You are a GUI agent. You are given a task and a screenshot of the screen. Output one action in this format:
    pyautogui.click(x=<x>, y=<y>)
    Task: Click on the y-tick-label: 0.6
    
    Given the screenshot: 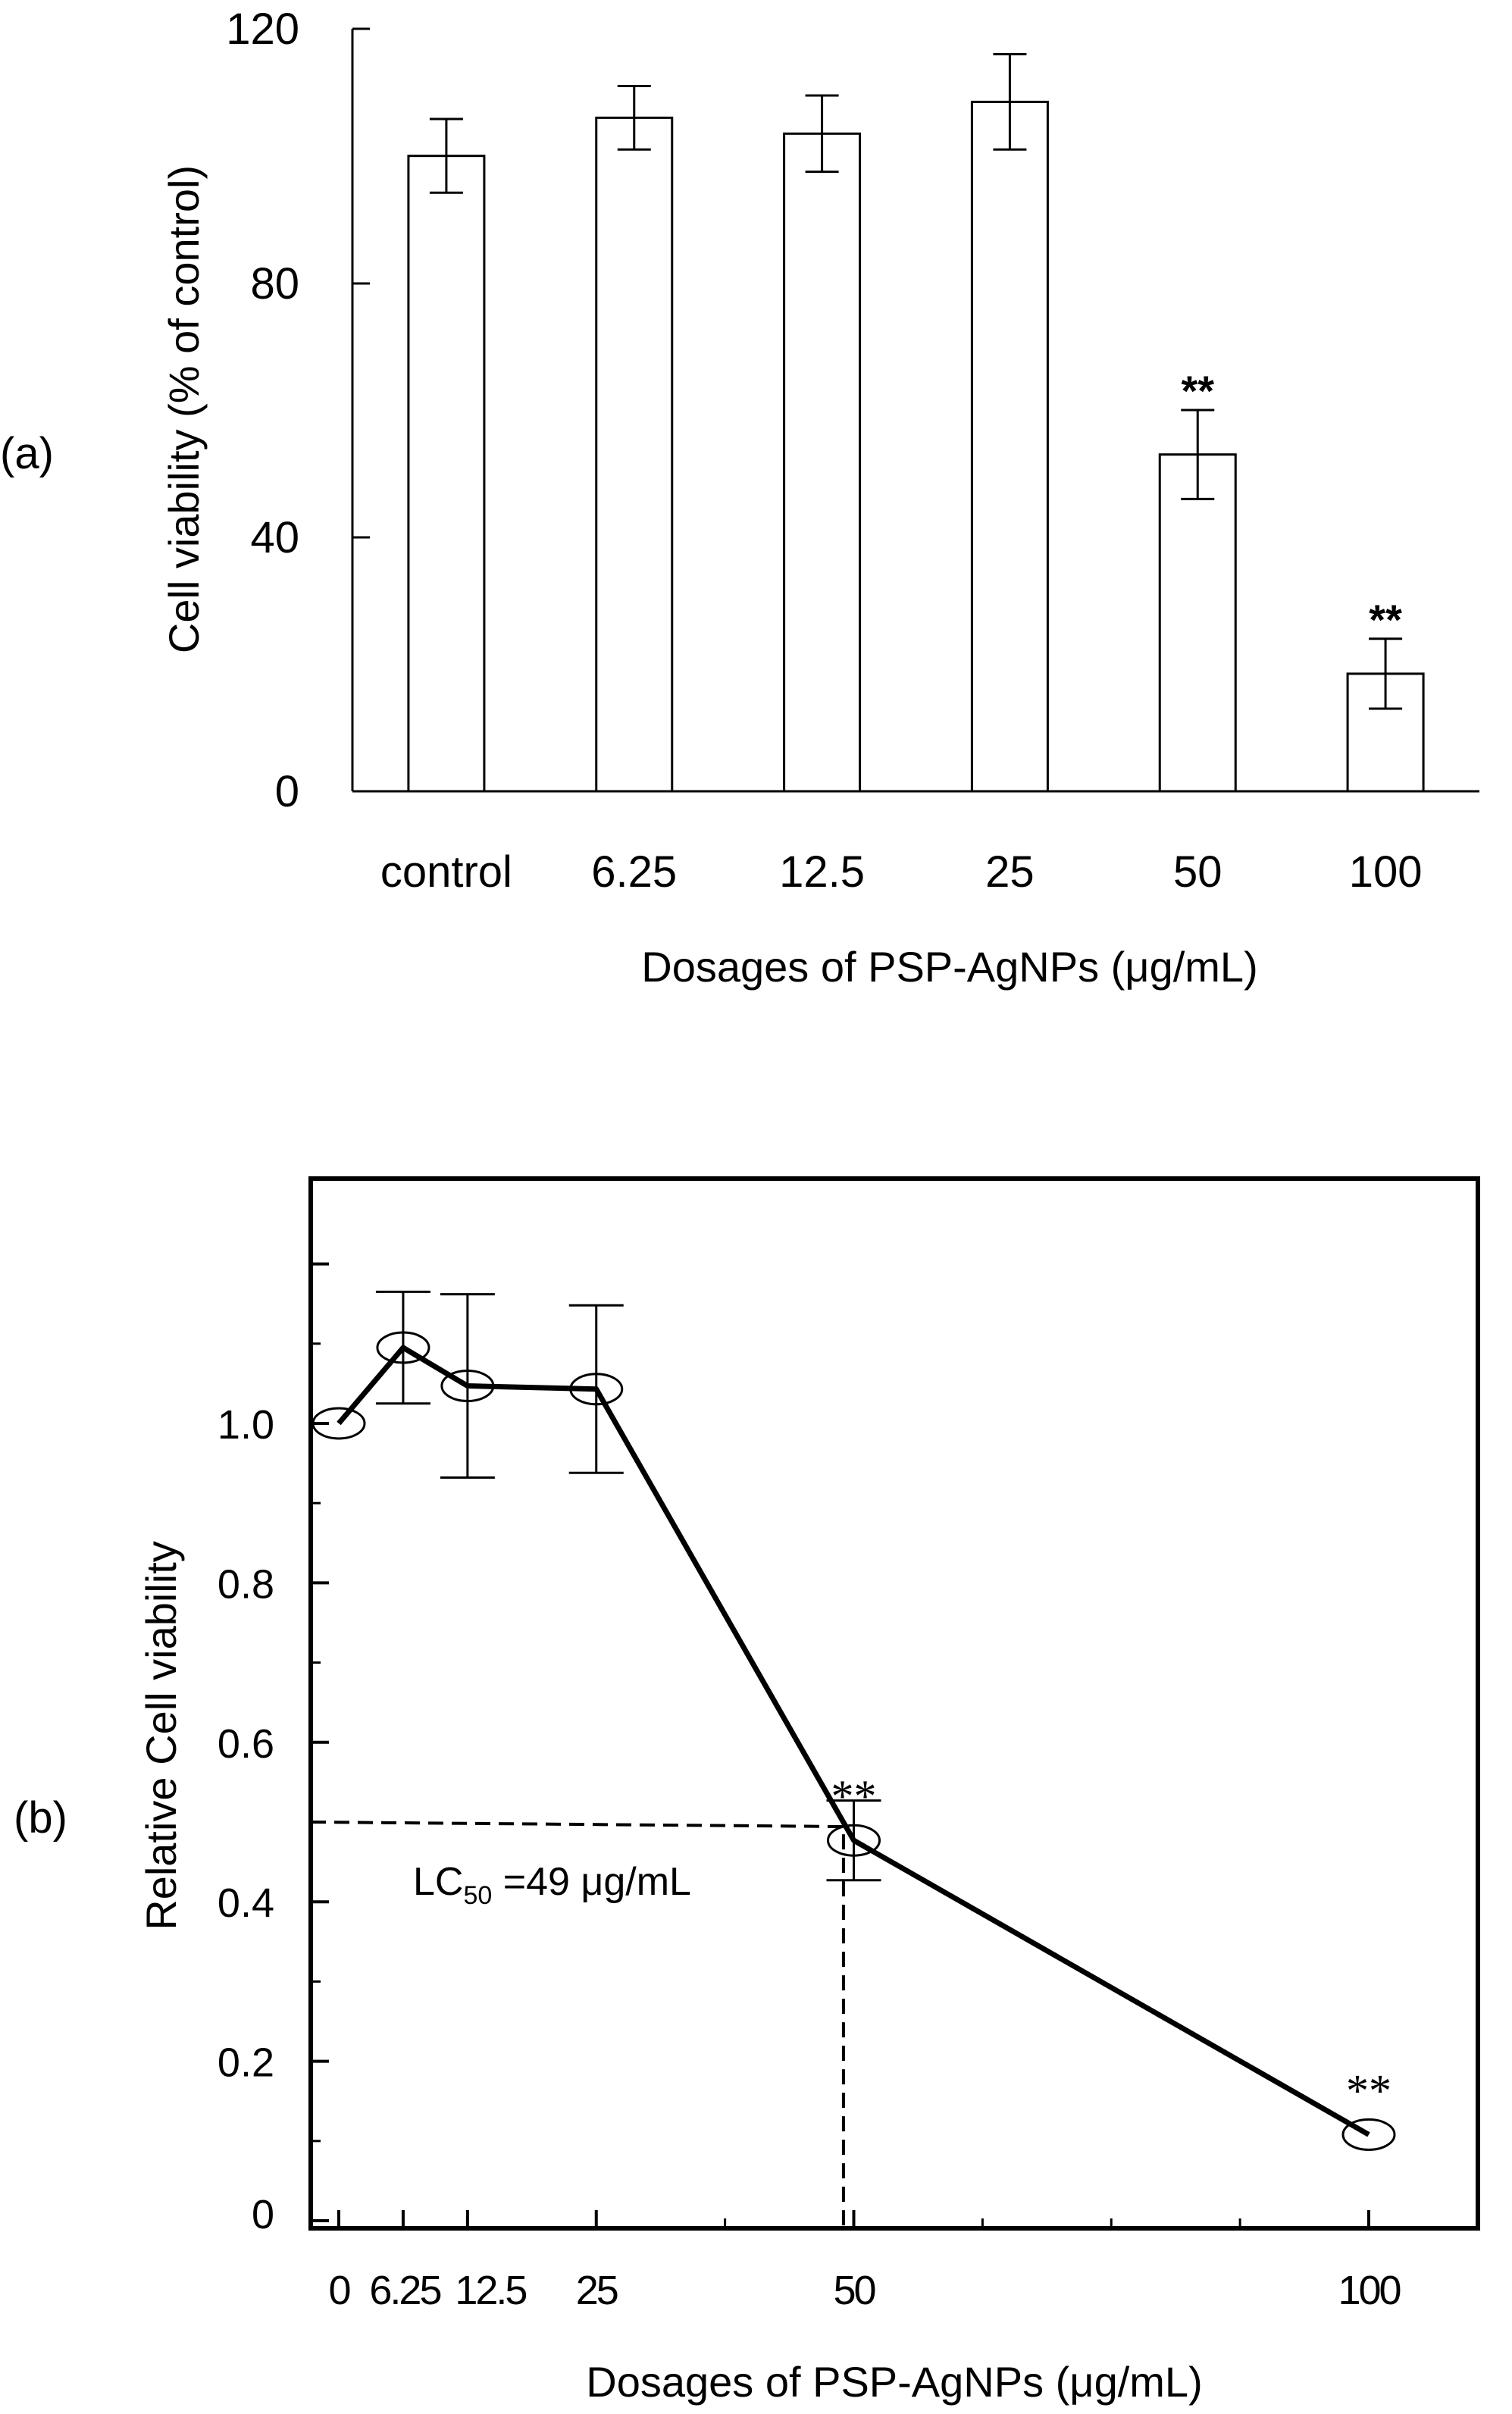 What is the action you would take?
    pyautogui.click(x=246, y=1744)
    